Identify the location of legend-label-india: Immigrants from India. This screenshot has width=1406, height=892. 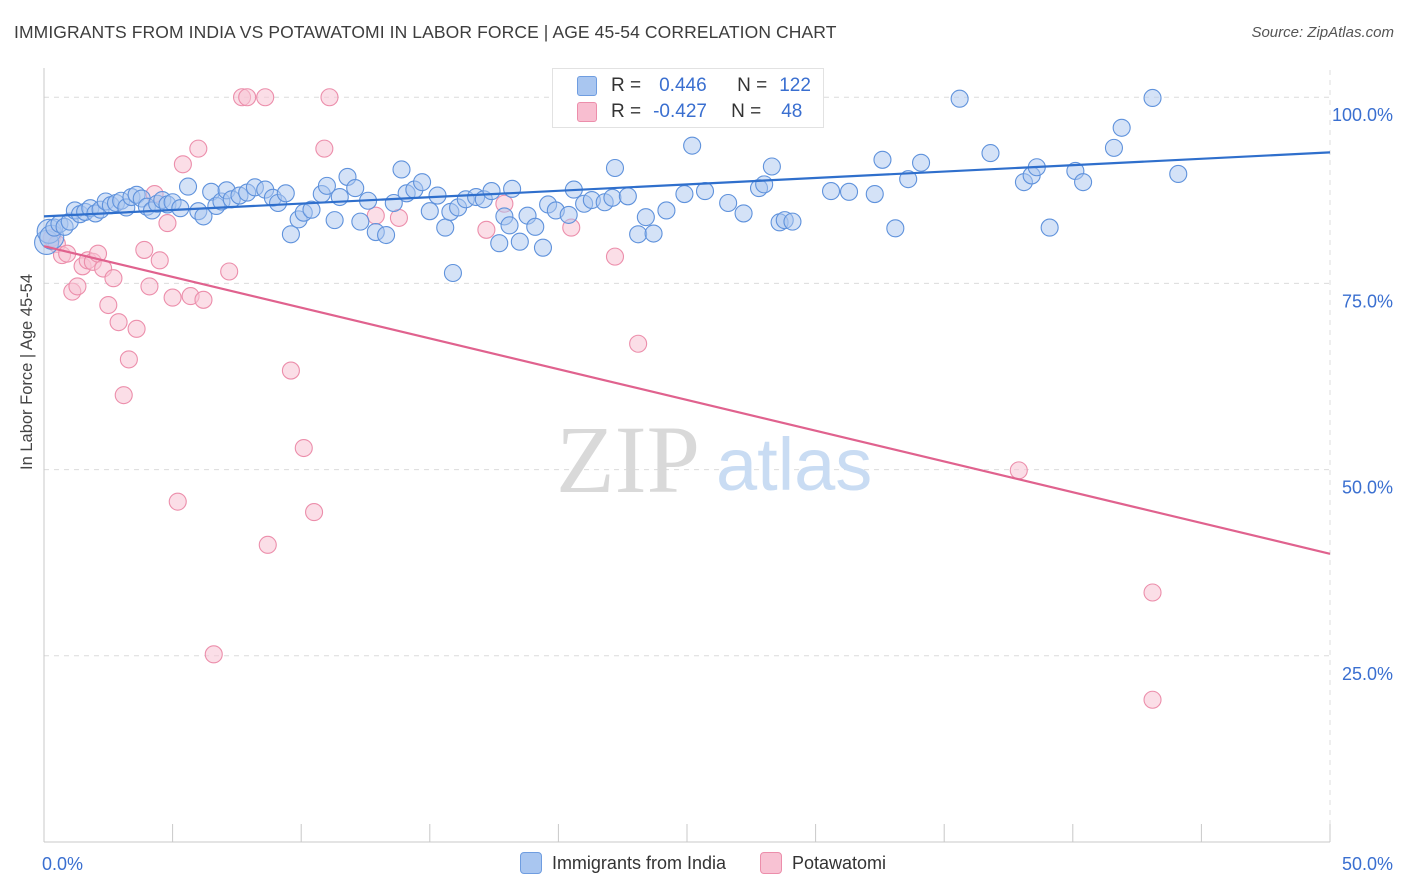
(638, 862).